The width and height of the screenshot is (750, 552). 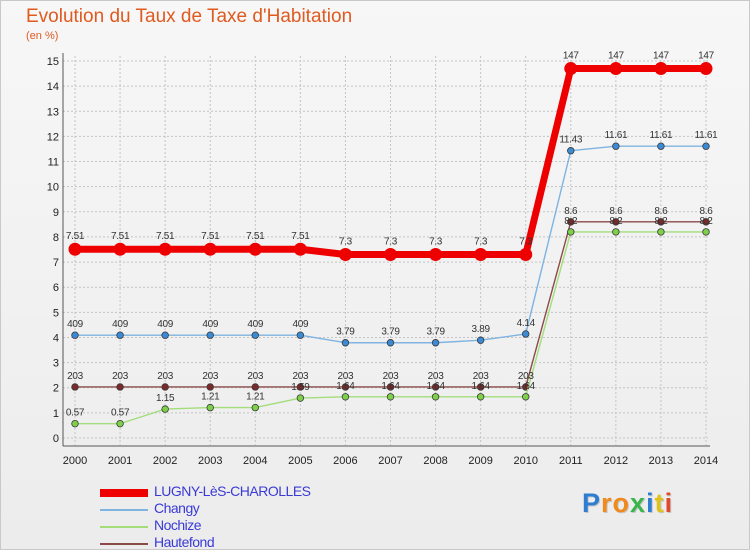 What do you see at coordinates (56, 414) in the screenshot?
I see `y-tick-label: 1` at bounding box center [56, 414].